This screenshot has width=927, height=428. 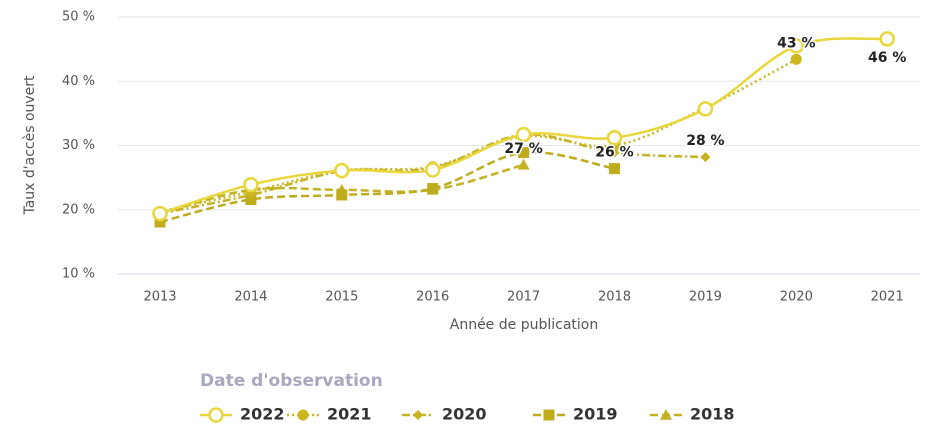 What do you see at coordinates (349, 414) in the screenshot?
I see `legend-text: 2021` at bounding box center [349, 414].